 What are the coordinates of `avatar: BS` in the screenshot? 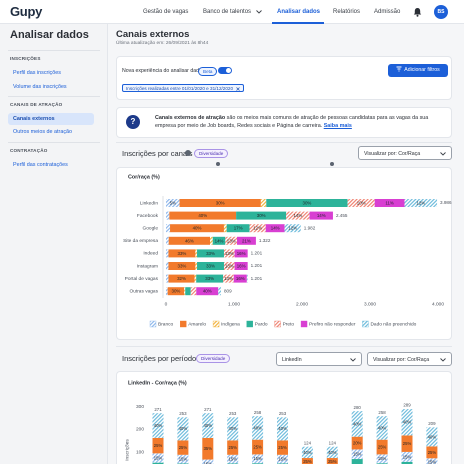 It's located at (441, 12).